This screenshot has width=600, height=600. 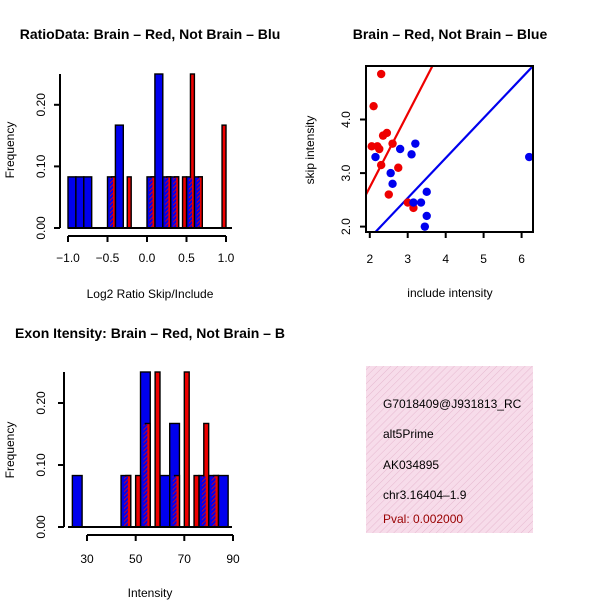 I want to click on y-axis-label: skip intensity, so click(x=310, y=150).